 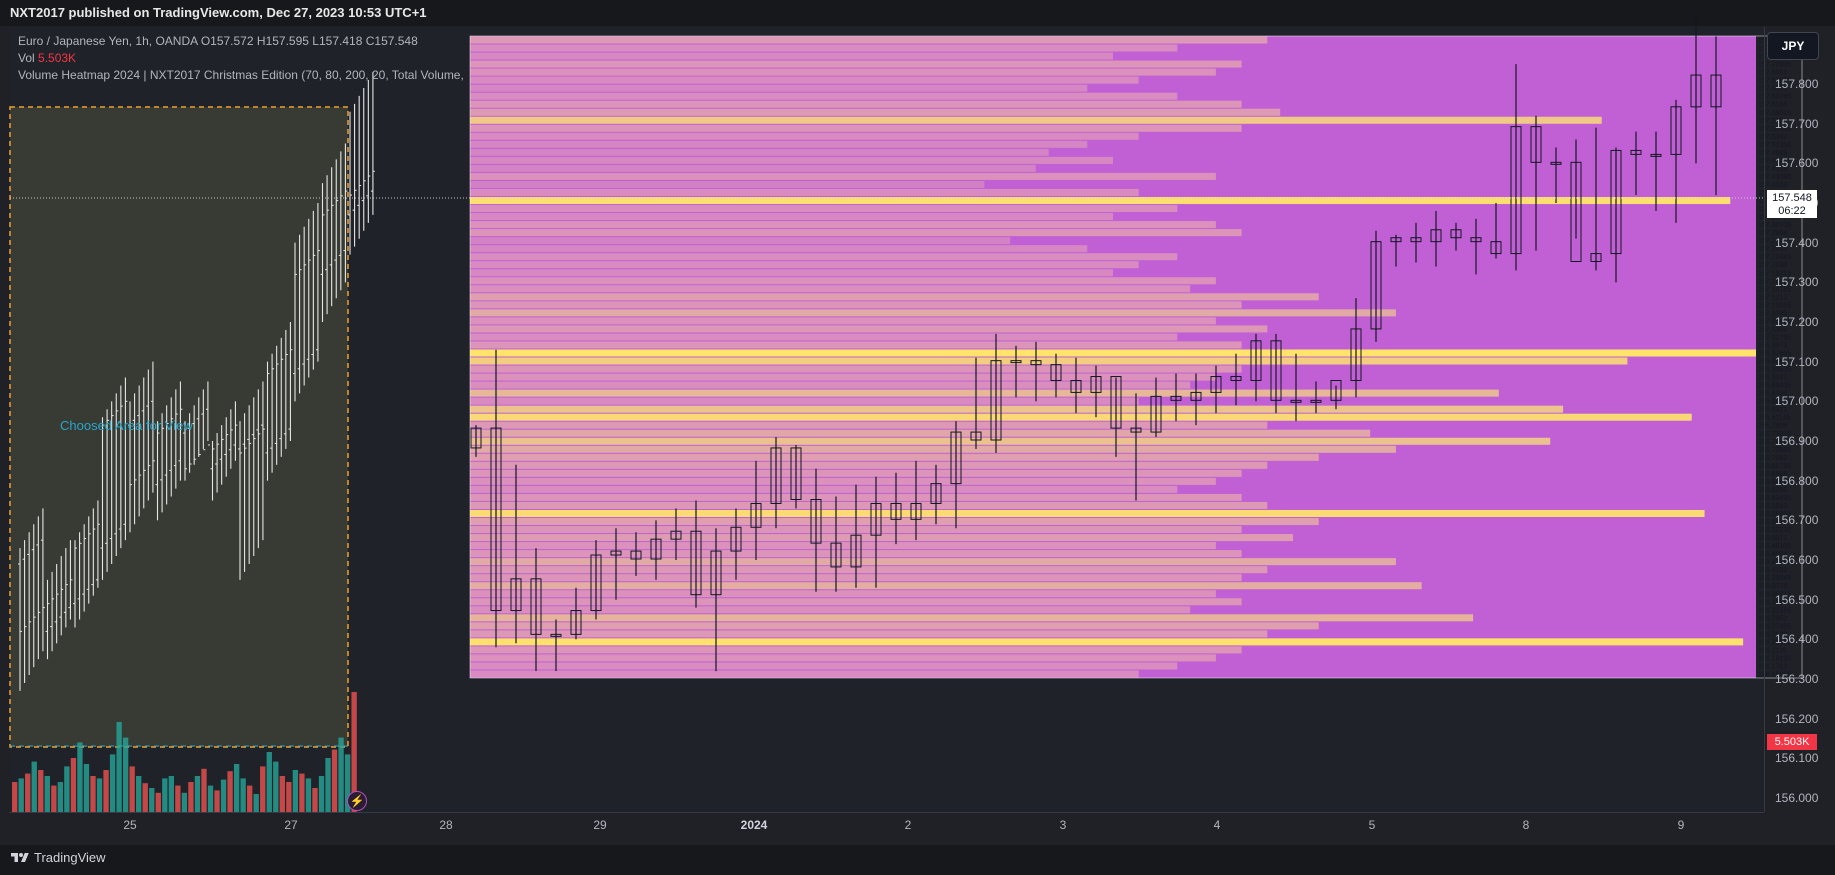 I want to click on chosen-area-box, so click(x=179, y=427).